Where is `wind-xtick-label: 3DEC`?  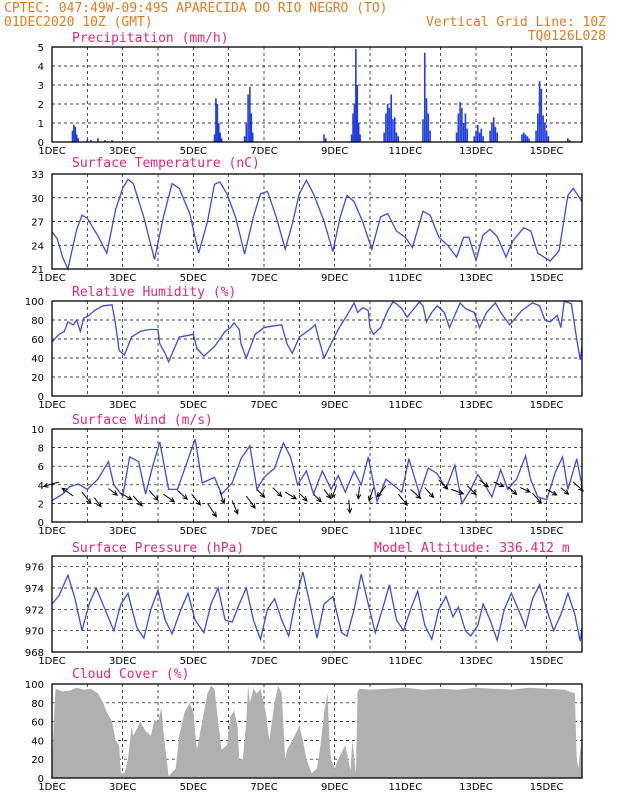 wind-xtick-label: 3DEC is located at coordinates (122, 531).